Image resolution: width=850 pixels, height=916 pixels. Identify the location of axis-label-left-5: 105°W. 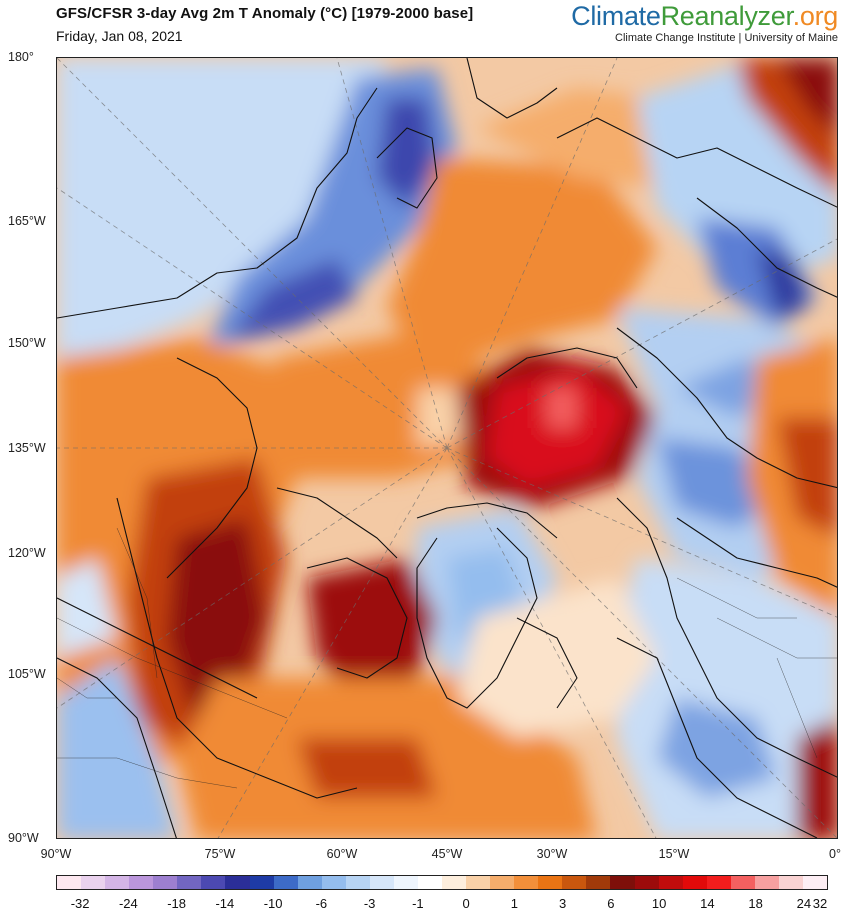
(27, 674).